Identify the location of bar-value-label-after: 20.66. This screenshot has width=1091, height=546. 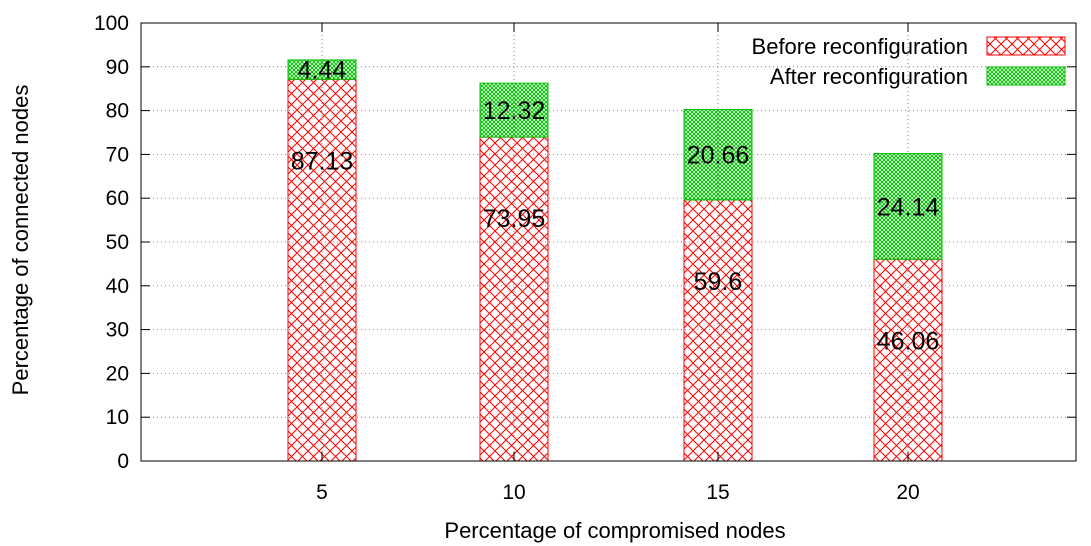
(718, 156).